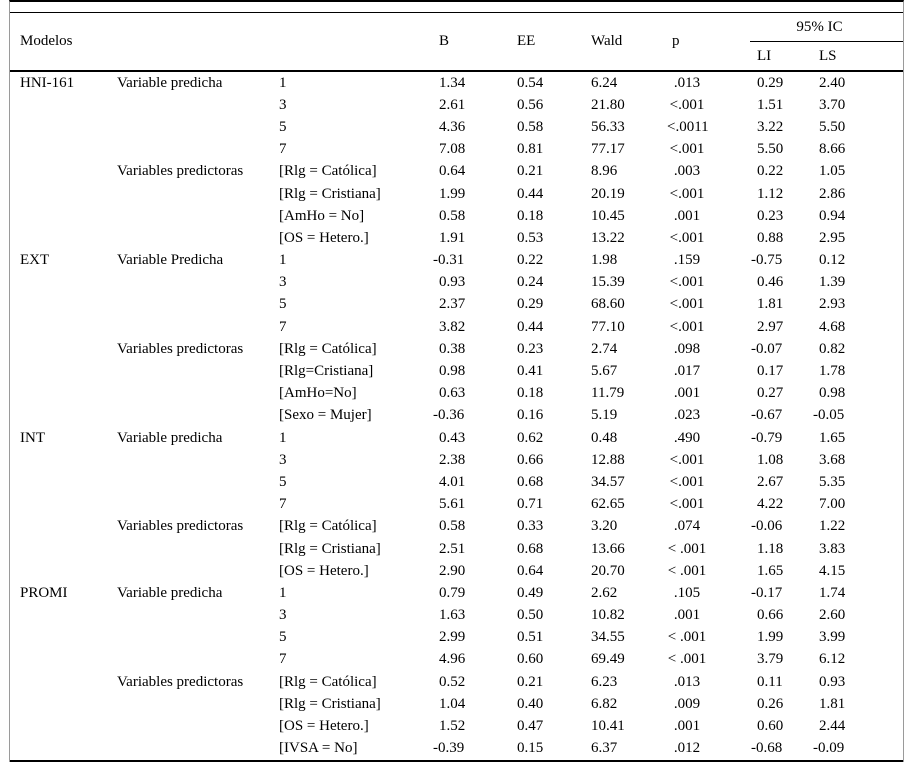 This screenshot has width=915, height=775. I want to click on li-cell: 2.97, so click(770, 326).